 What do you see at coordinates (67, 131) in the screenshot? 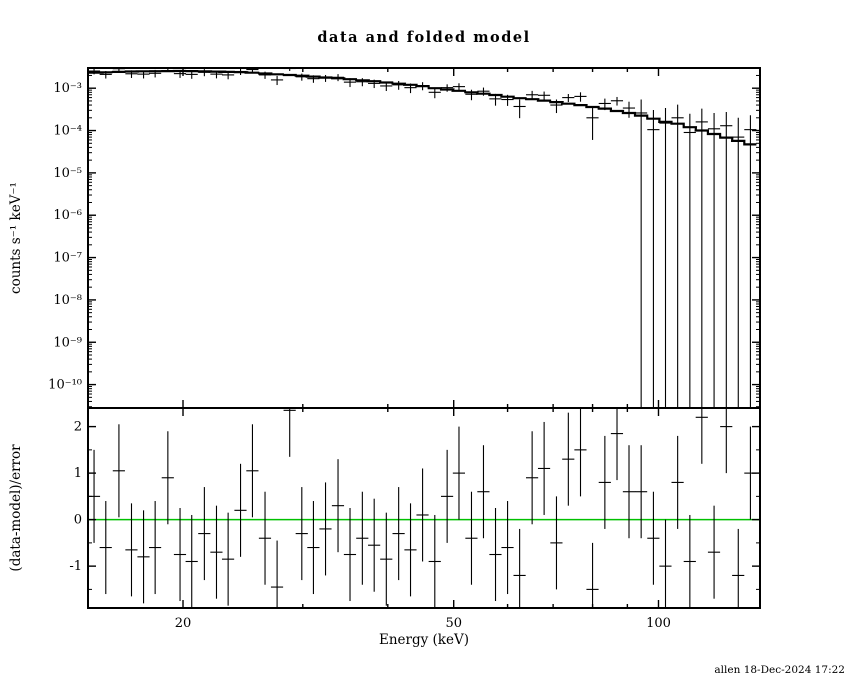
I see `y-tick-label-spectrum: 10⁻⁴` at bounding box center [67, 131].